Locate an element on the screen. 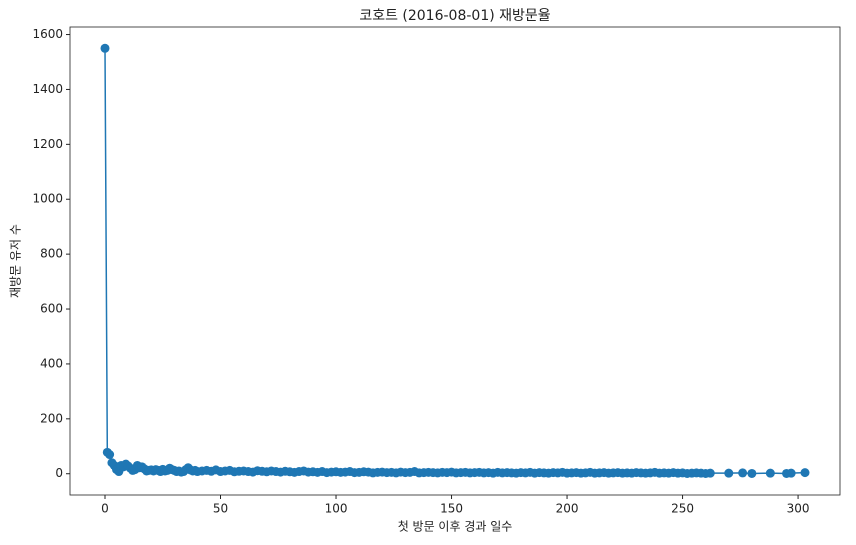 This screenshot has width=856, height=545. x-tick-label: 0 is located at coordinates (105, 509).